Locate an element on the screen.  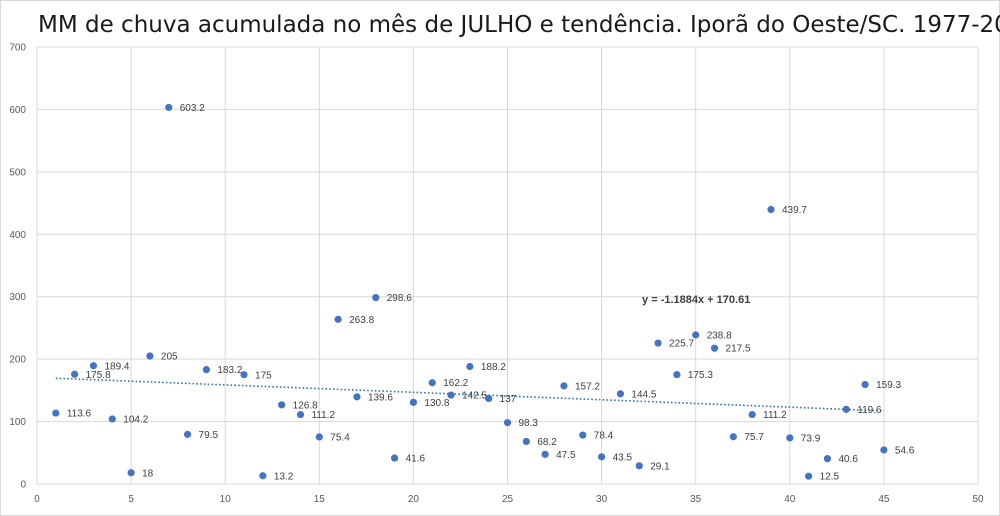
y-tick-label: 700 is located at coordinates (17, 48).